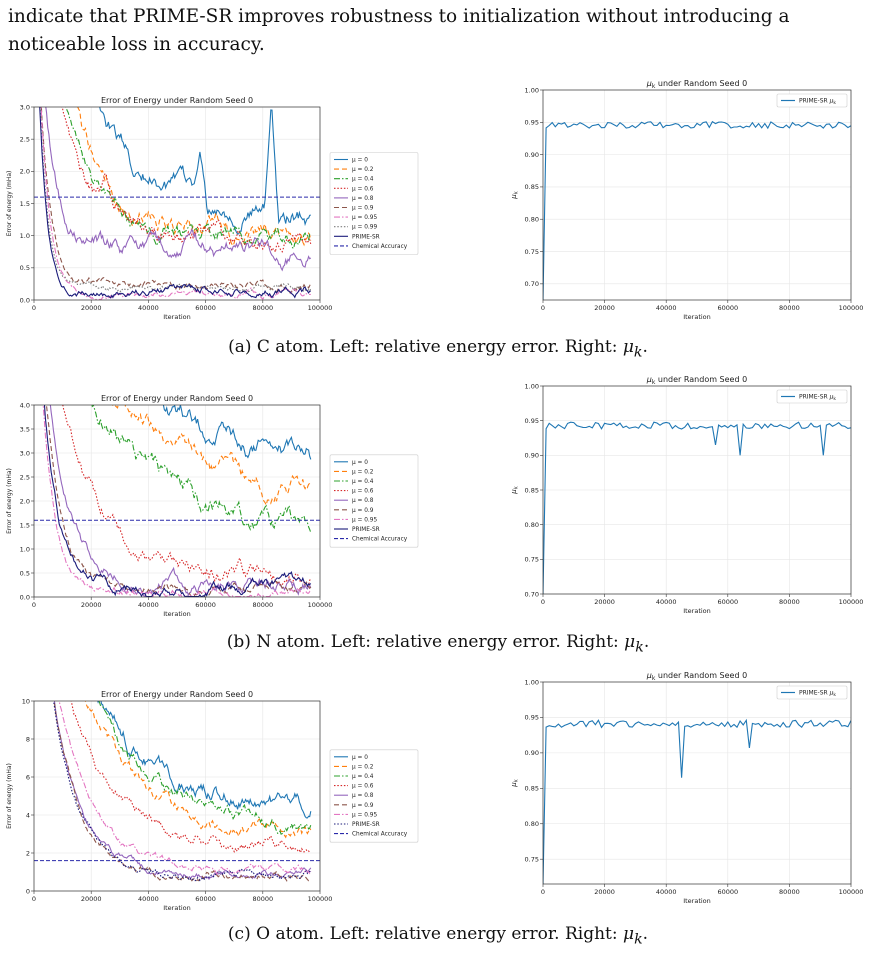 The image size is (876, 955). I want to click on y-tick-label: 0.5, so click(25, 268).